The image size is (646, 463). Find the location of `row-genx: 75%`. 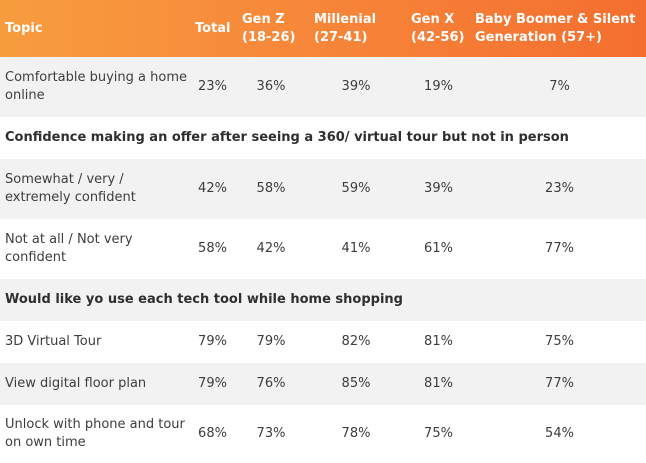

row-genx: 75% is located at coordinates (438, 433).